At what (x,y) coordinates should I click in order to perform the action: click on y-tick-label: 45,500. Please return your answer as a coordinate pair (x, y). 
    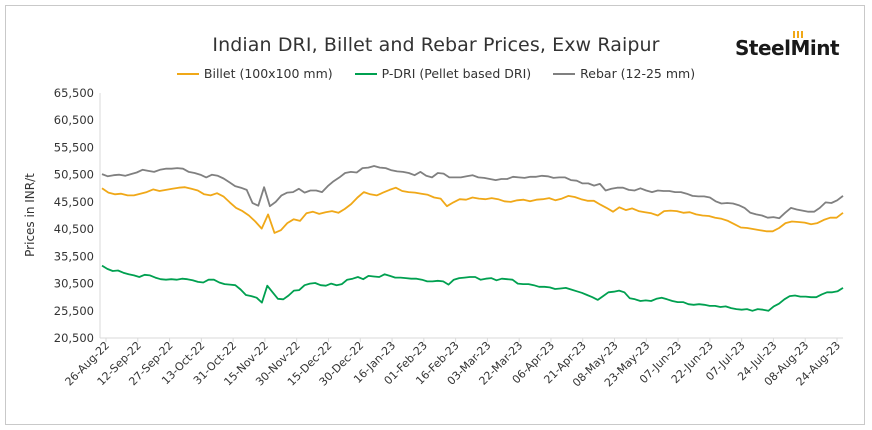
    Looking at the image, I should click on (74, 202).